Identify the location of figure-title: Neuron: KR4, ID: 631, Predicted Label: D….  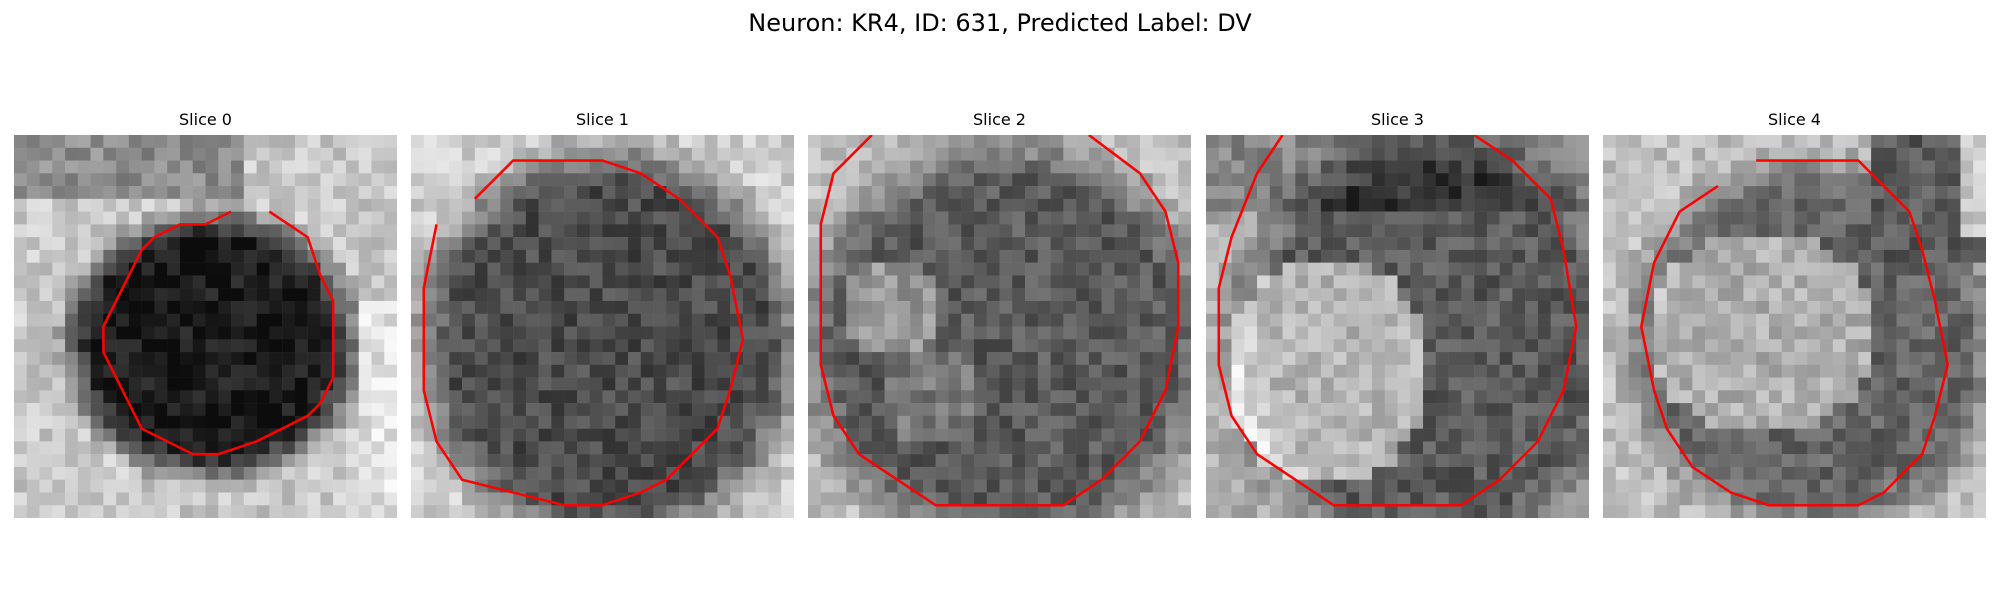
(1000, 23).